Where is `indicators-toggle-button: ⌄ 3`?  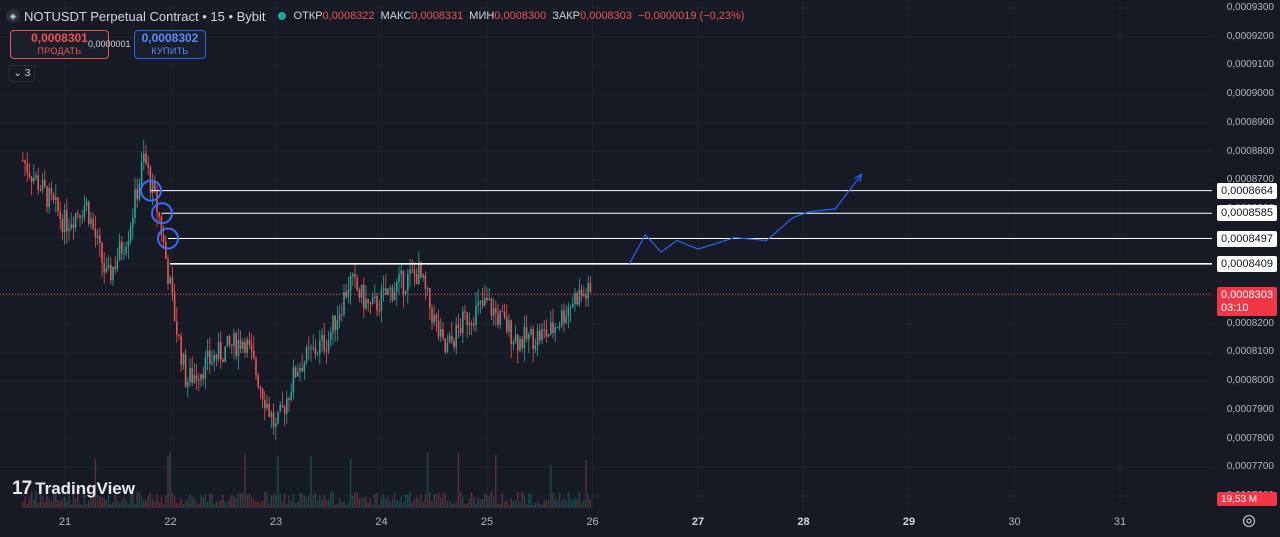 indicators-toggle-button: ⌄ 3 is located at coordinates (22, 73).